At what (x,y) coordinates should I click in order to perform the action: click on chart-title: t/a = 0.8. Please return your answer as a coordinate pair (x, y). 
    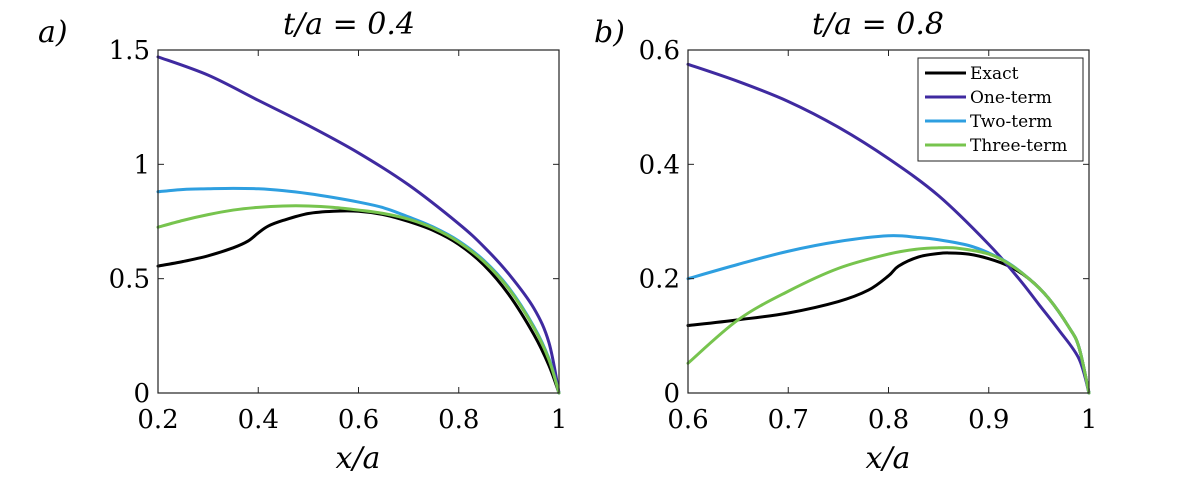
    Looking at the image, I should click on (878, 24).